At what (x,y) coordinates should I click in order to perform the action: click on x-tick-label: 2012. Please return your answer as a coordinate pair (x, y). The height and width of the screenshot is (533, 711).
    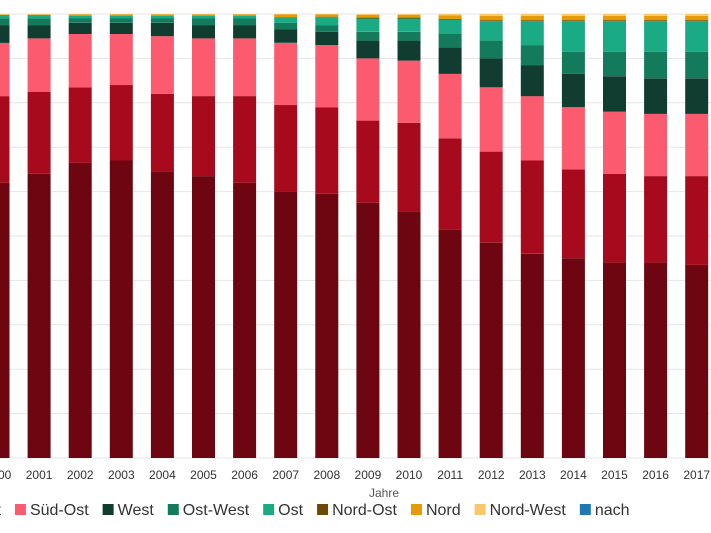
    Looking at the image, I should click on (491, 475).